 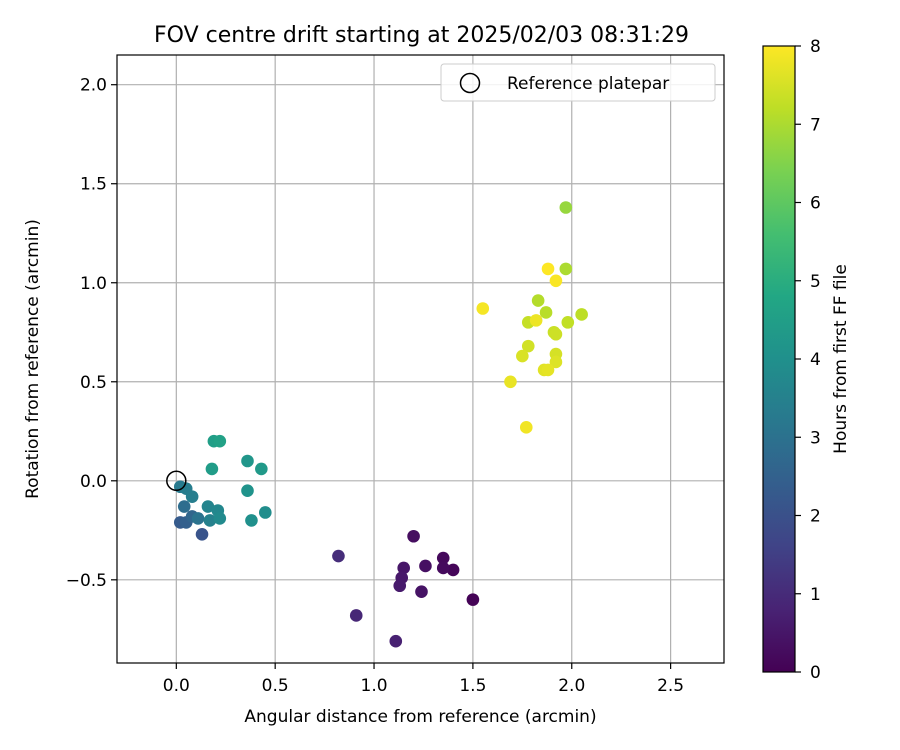 I want to click on colorbar-ticks: 0 1 2 3 4 5 6 7 8, so click(x=808, y=360).